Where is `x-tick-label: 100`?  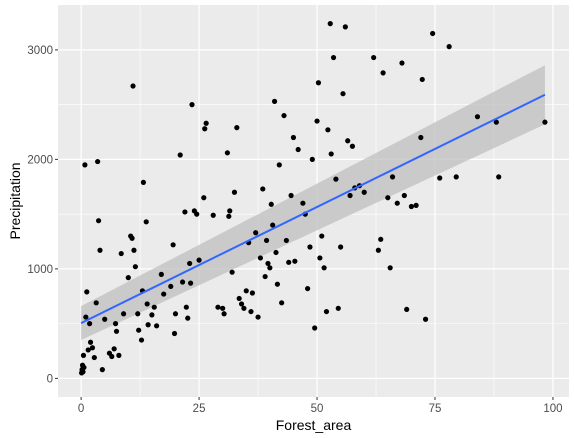 x-tick-label: 100 is located at coordinates (552, 409).